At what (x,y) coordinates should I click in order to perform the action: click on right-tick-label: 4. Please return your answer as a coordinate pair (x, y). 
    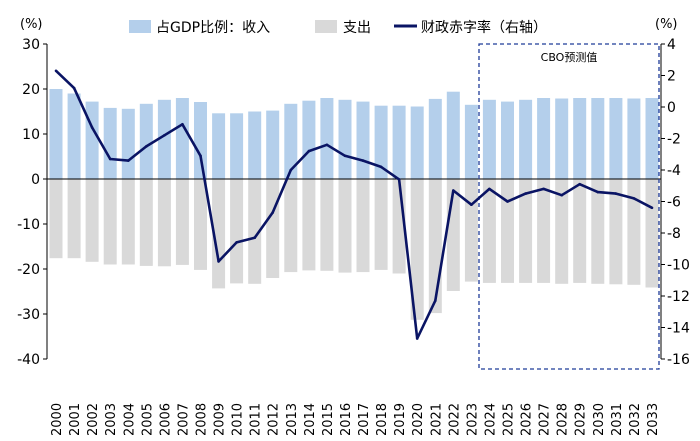
    Looking at the image, I should click on (671, 45).